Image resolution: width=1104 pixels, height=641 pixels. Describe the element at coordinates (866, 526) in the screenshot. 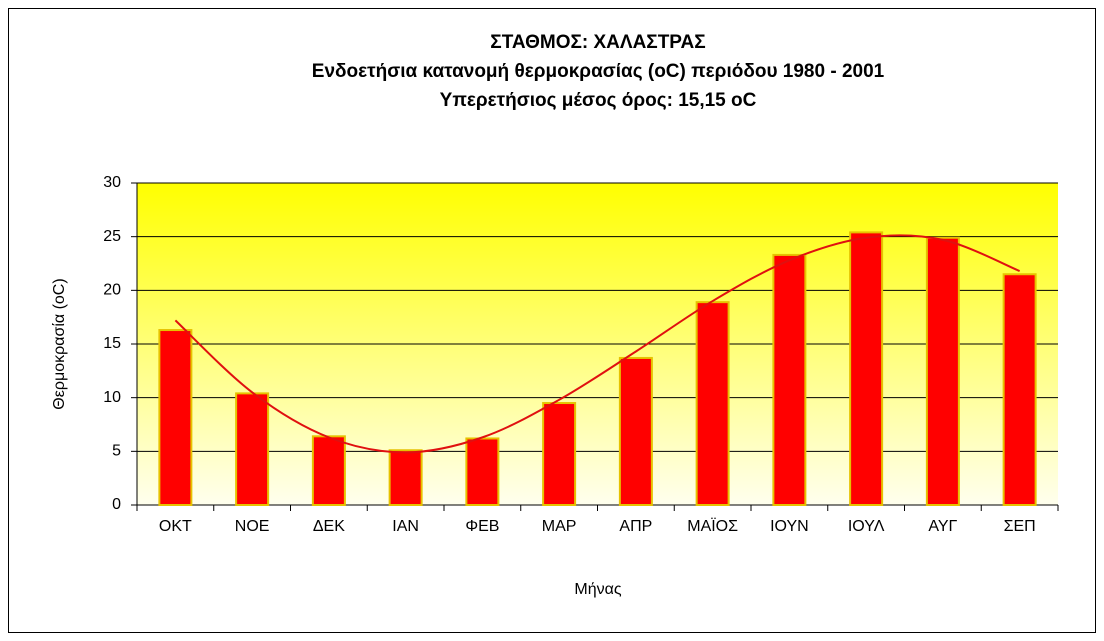

I see `x-tick-label: ΙΟΥΛ` at that location.